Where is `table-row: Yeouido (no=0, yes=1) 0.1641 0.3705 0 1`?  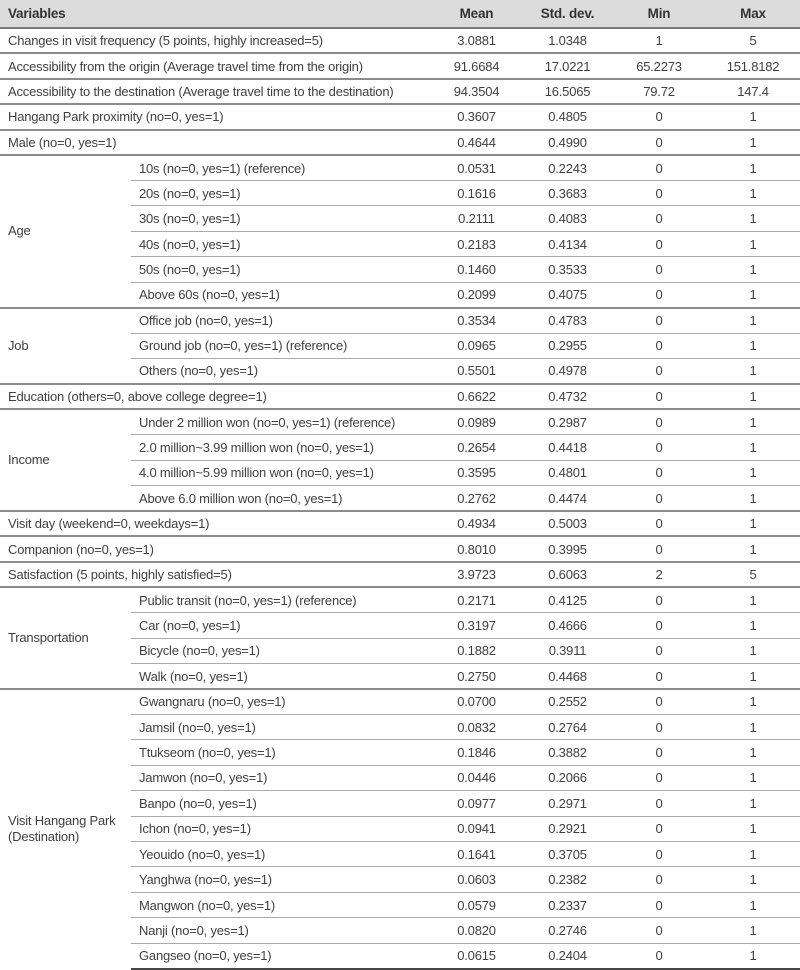 table-row: Yeouido (no=0, yes=1) 0.1641 0.3705 0 1 is located at coordinates (400, 853).